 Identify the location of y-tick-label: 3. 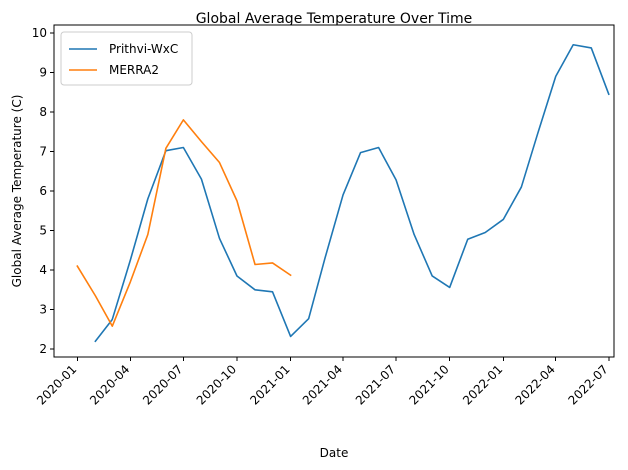
(43, 310).